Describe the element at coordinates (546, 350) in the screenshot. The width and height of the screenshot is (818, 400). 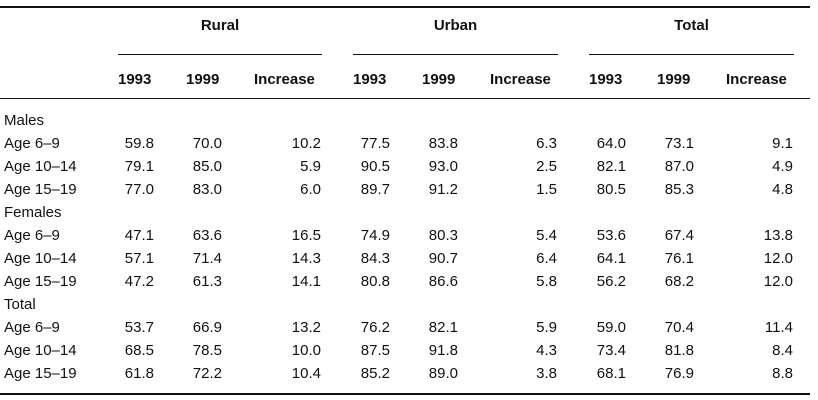
I see `table-cell: 4.3` at that location.